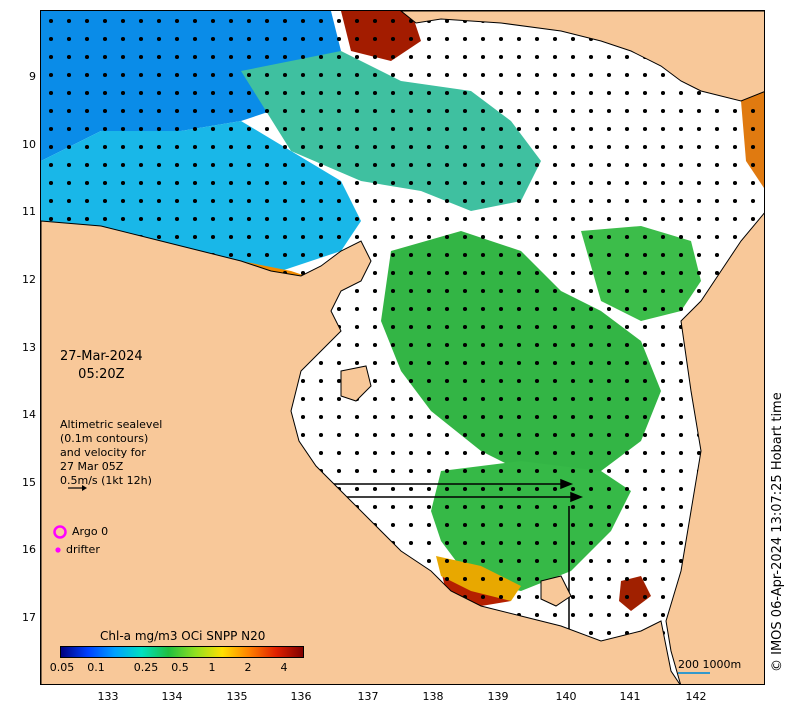 This screenshot has width=792, height=716. What do you see at coordinates (752, 139) in the screenshot?
I see `chl-patch-orange-east` at bounding box center [752, 139].